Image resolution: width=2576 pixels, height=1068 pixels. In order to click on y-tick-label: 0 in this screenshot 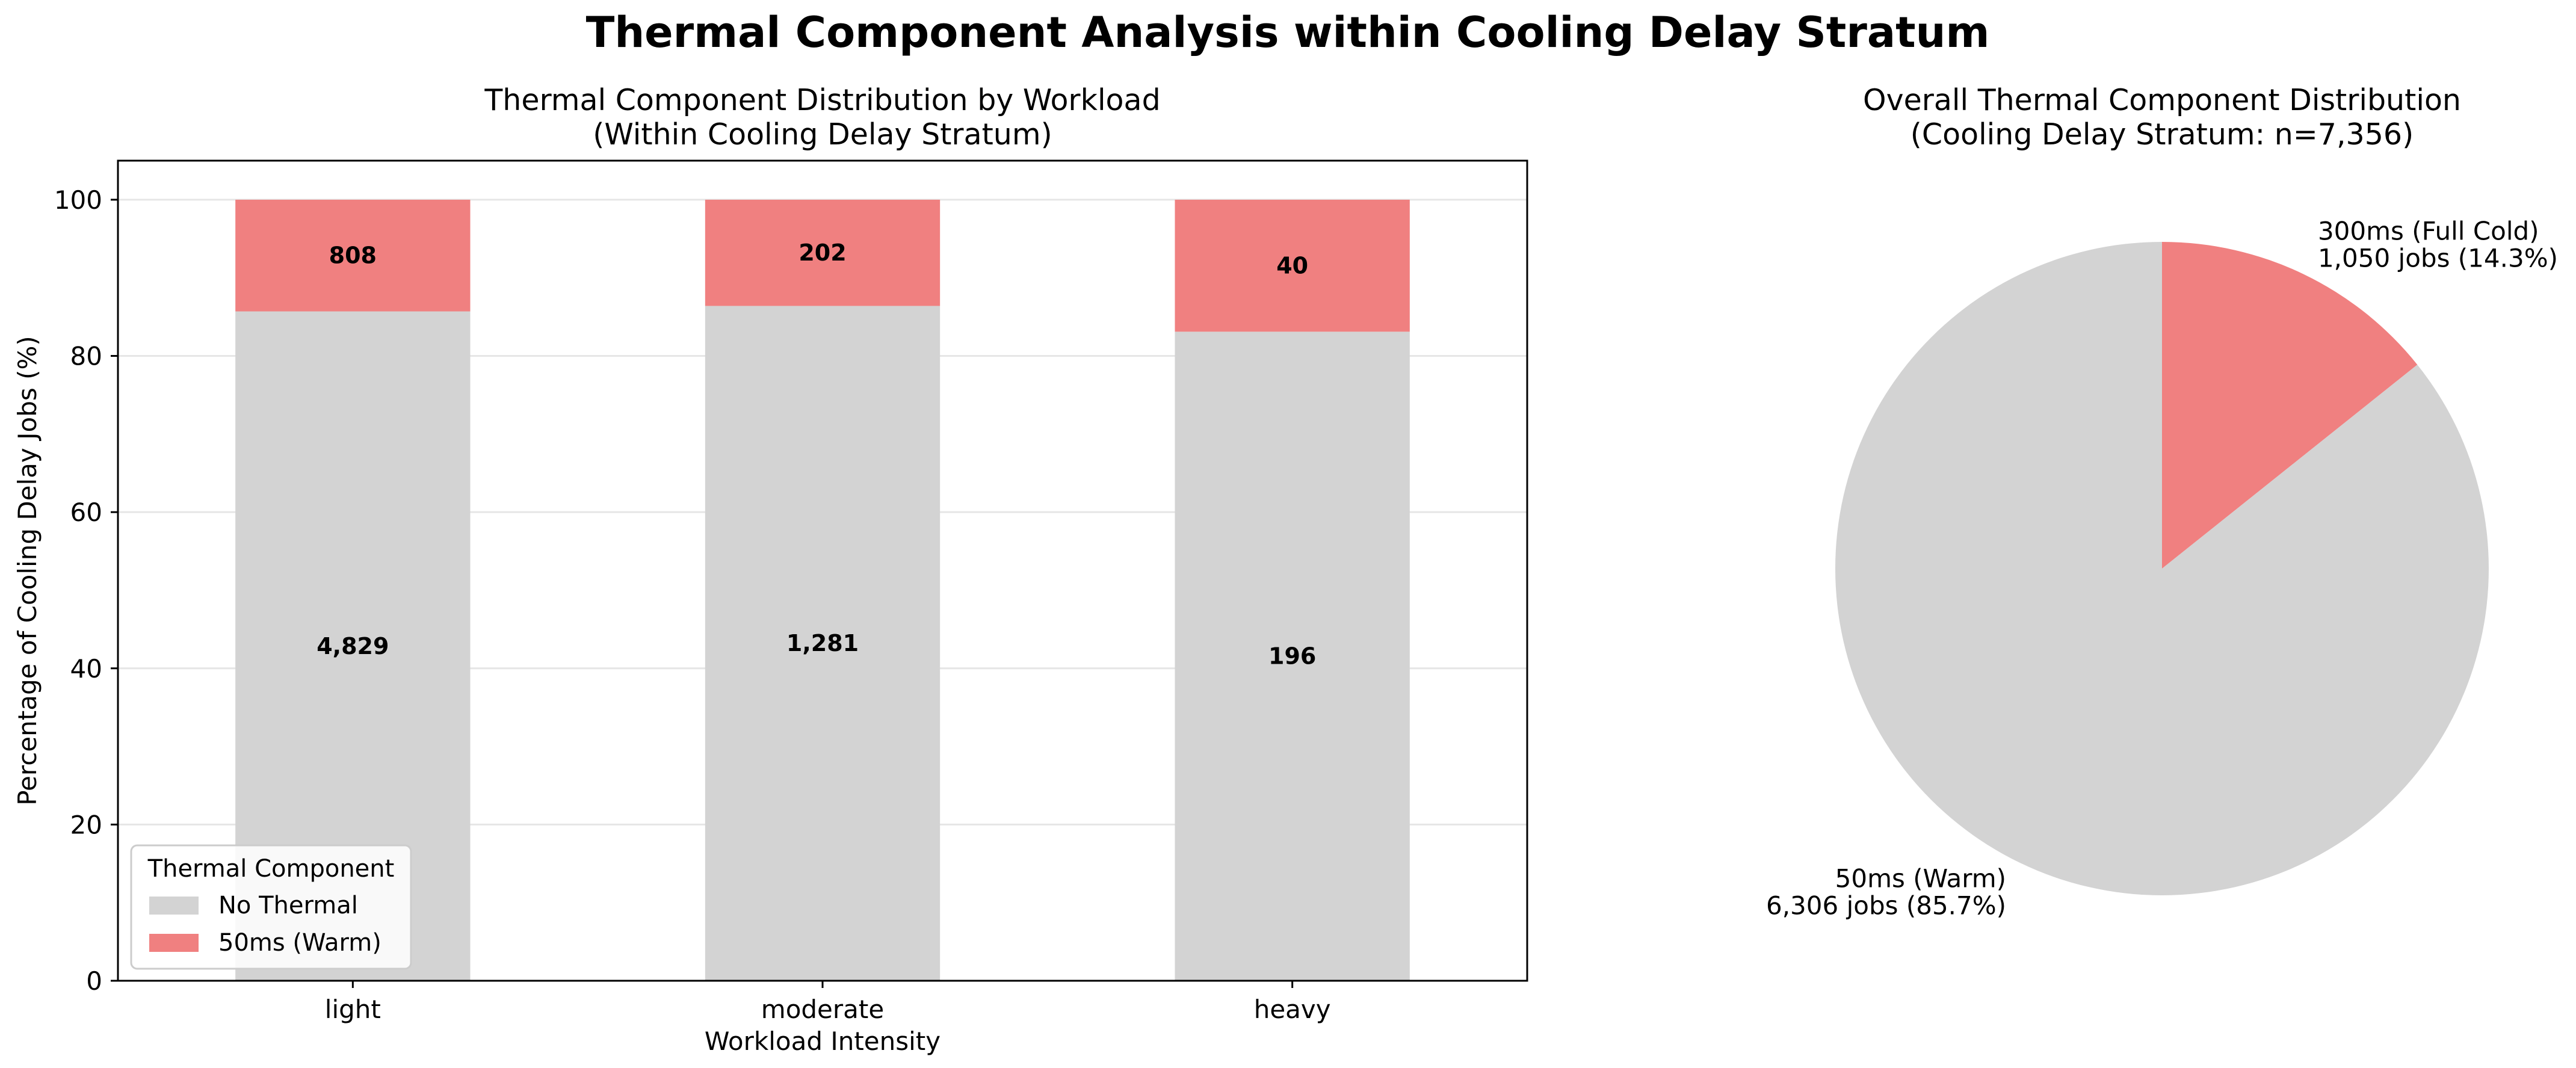, I will do `click(94, 981)`.